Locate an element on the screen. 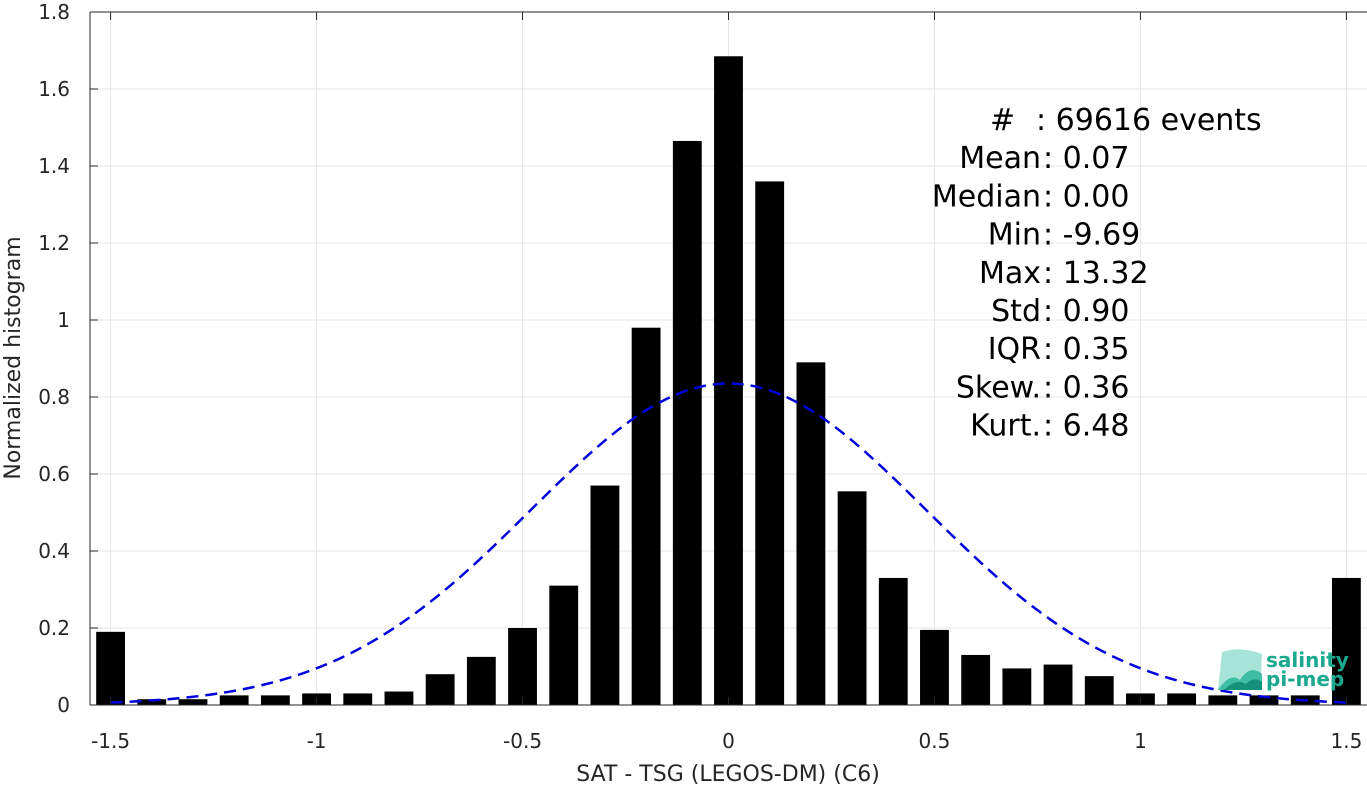 Image resolution: width=1367 pixels, height=785 pixels. stat-label: Skew. is located at coordinates (998, 387).